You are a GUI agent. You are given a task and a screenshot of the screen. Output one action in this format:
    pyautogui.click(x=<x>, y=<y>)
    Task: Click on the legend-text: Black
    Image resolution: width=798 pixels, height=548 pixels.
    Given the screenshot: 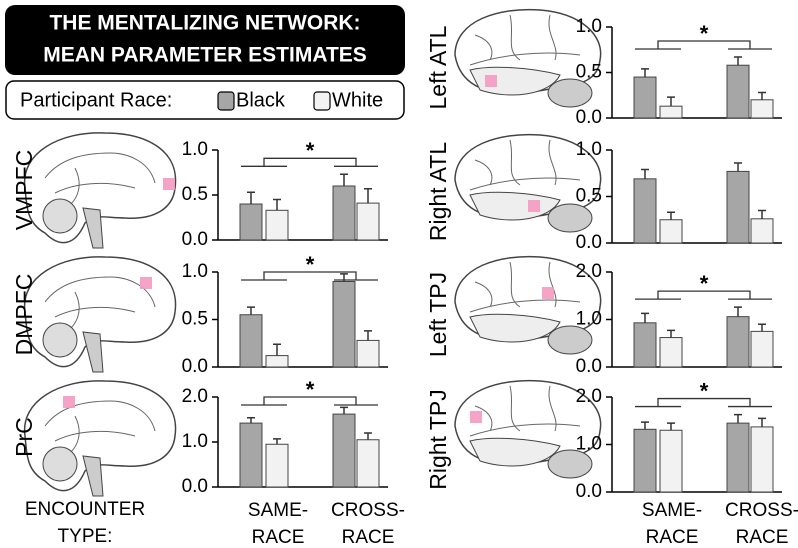 What is the action you would take?
    pyautogui.click(x=261, y=100)
    